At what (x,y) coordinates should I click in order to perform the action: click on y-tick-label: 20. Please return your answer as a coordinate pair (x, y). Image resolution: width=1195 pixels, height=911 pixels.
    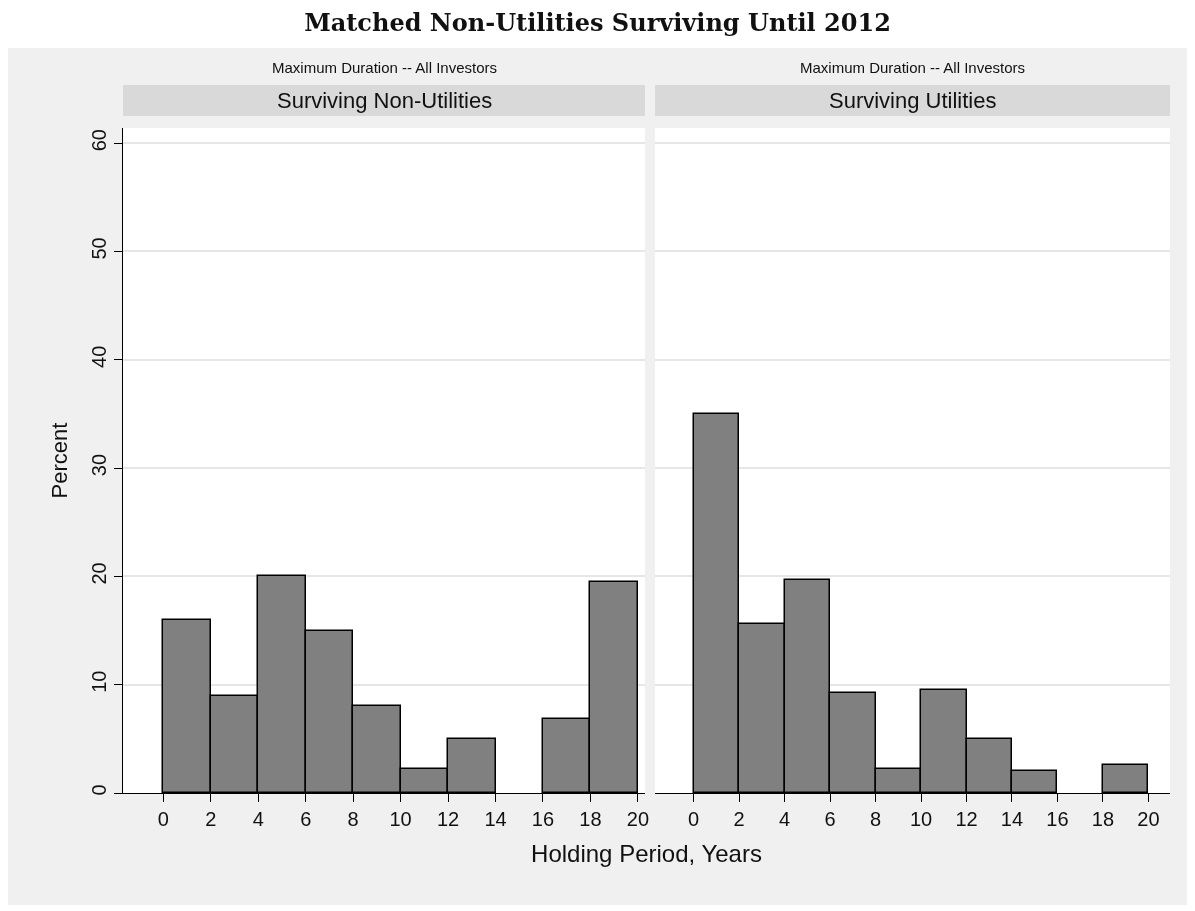
    Looking at the image, I should click on (99, 573).